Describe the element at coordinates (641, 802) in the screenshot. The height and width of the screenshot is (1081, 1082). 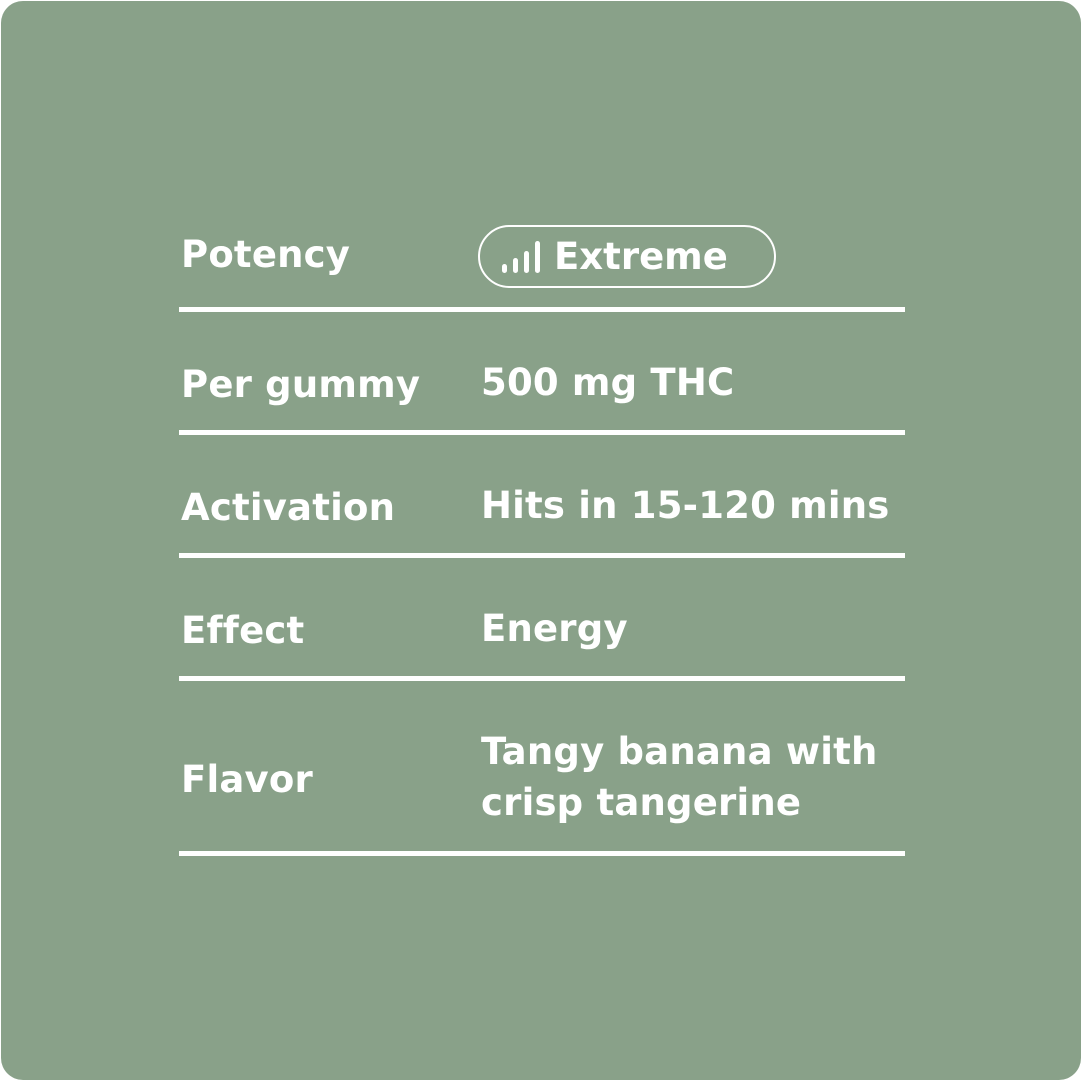
I see `flavor-line: crisp tangerine` at that location.